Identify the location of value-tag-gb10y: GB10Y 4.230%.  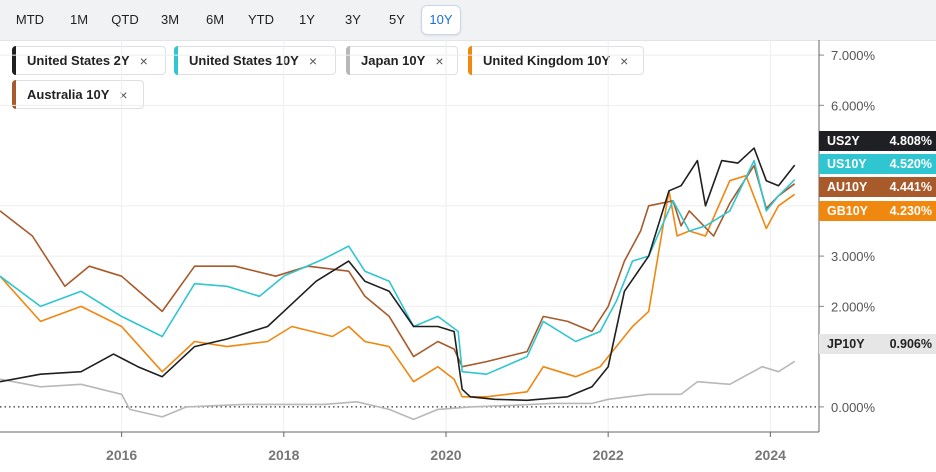
(877, 211).